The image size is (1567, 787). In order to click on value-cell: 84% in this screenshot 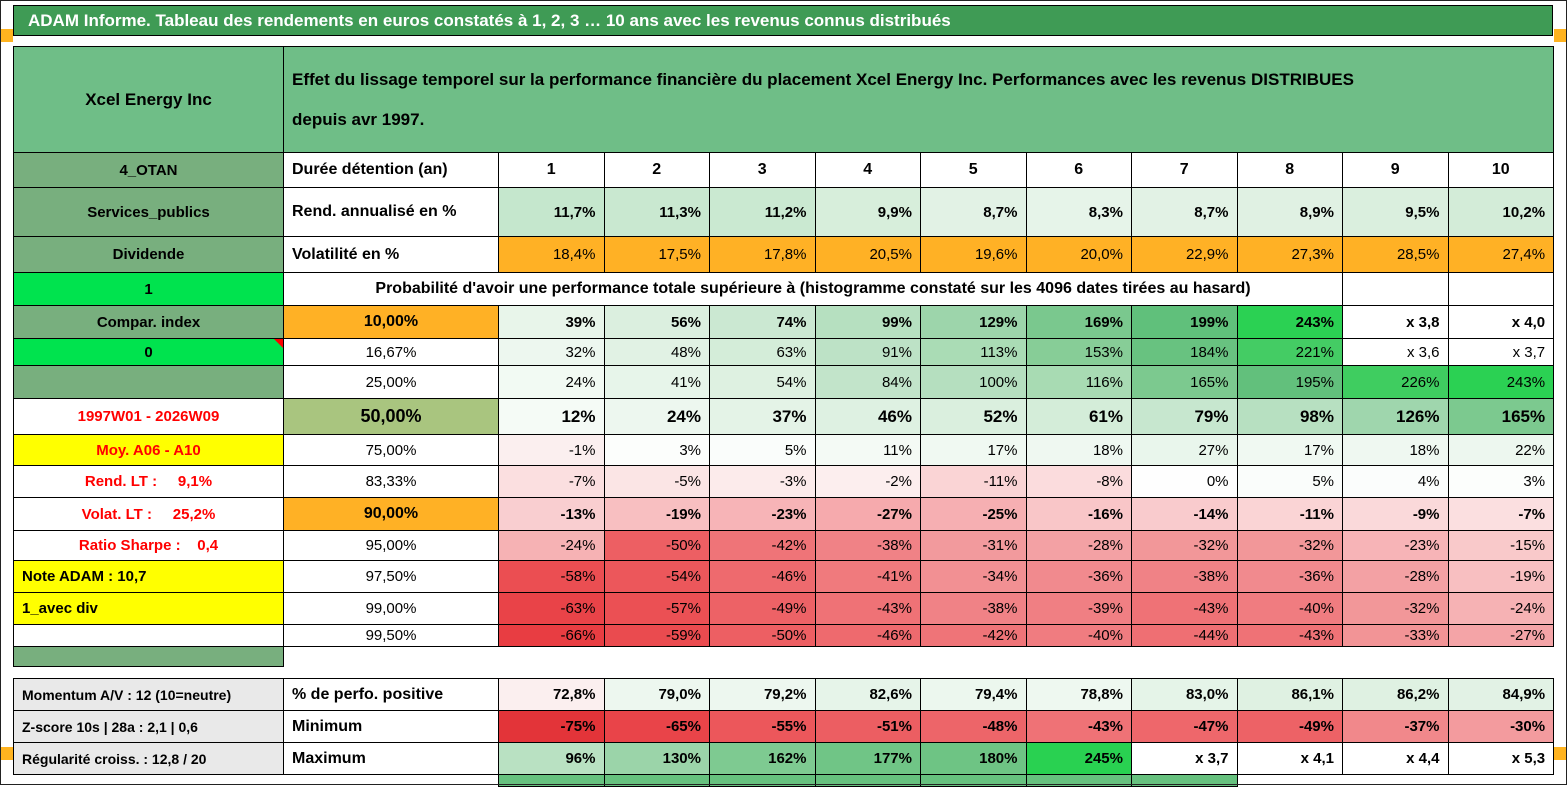, I will do `click(867, 382)`.